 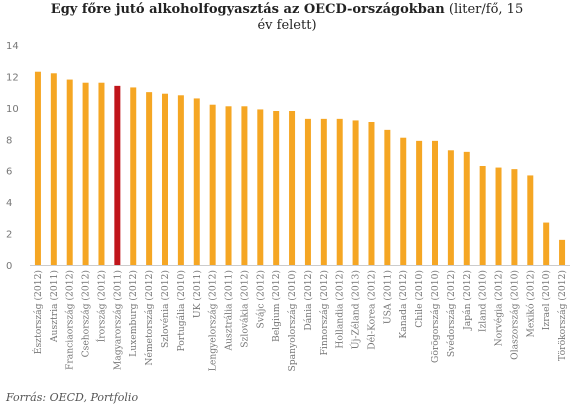 What do you see at coordinates (483, 301) in the screenshot?
I see `x-tick-label: Izland (2010)` at bounding box center [483, 301].